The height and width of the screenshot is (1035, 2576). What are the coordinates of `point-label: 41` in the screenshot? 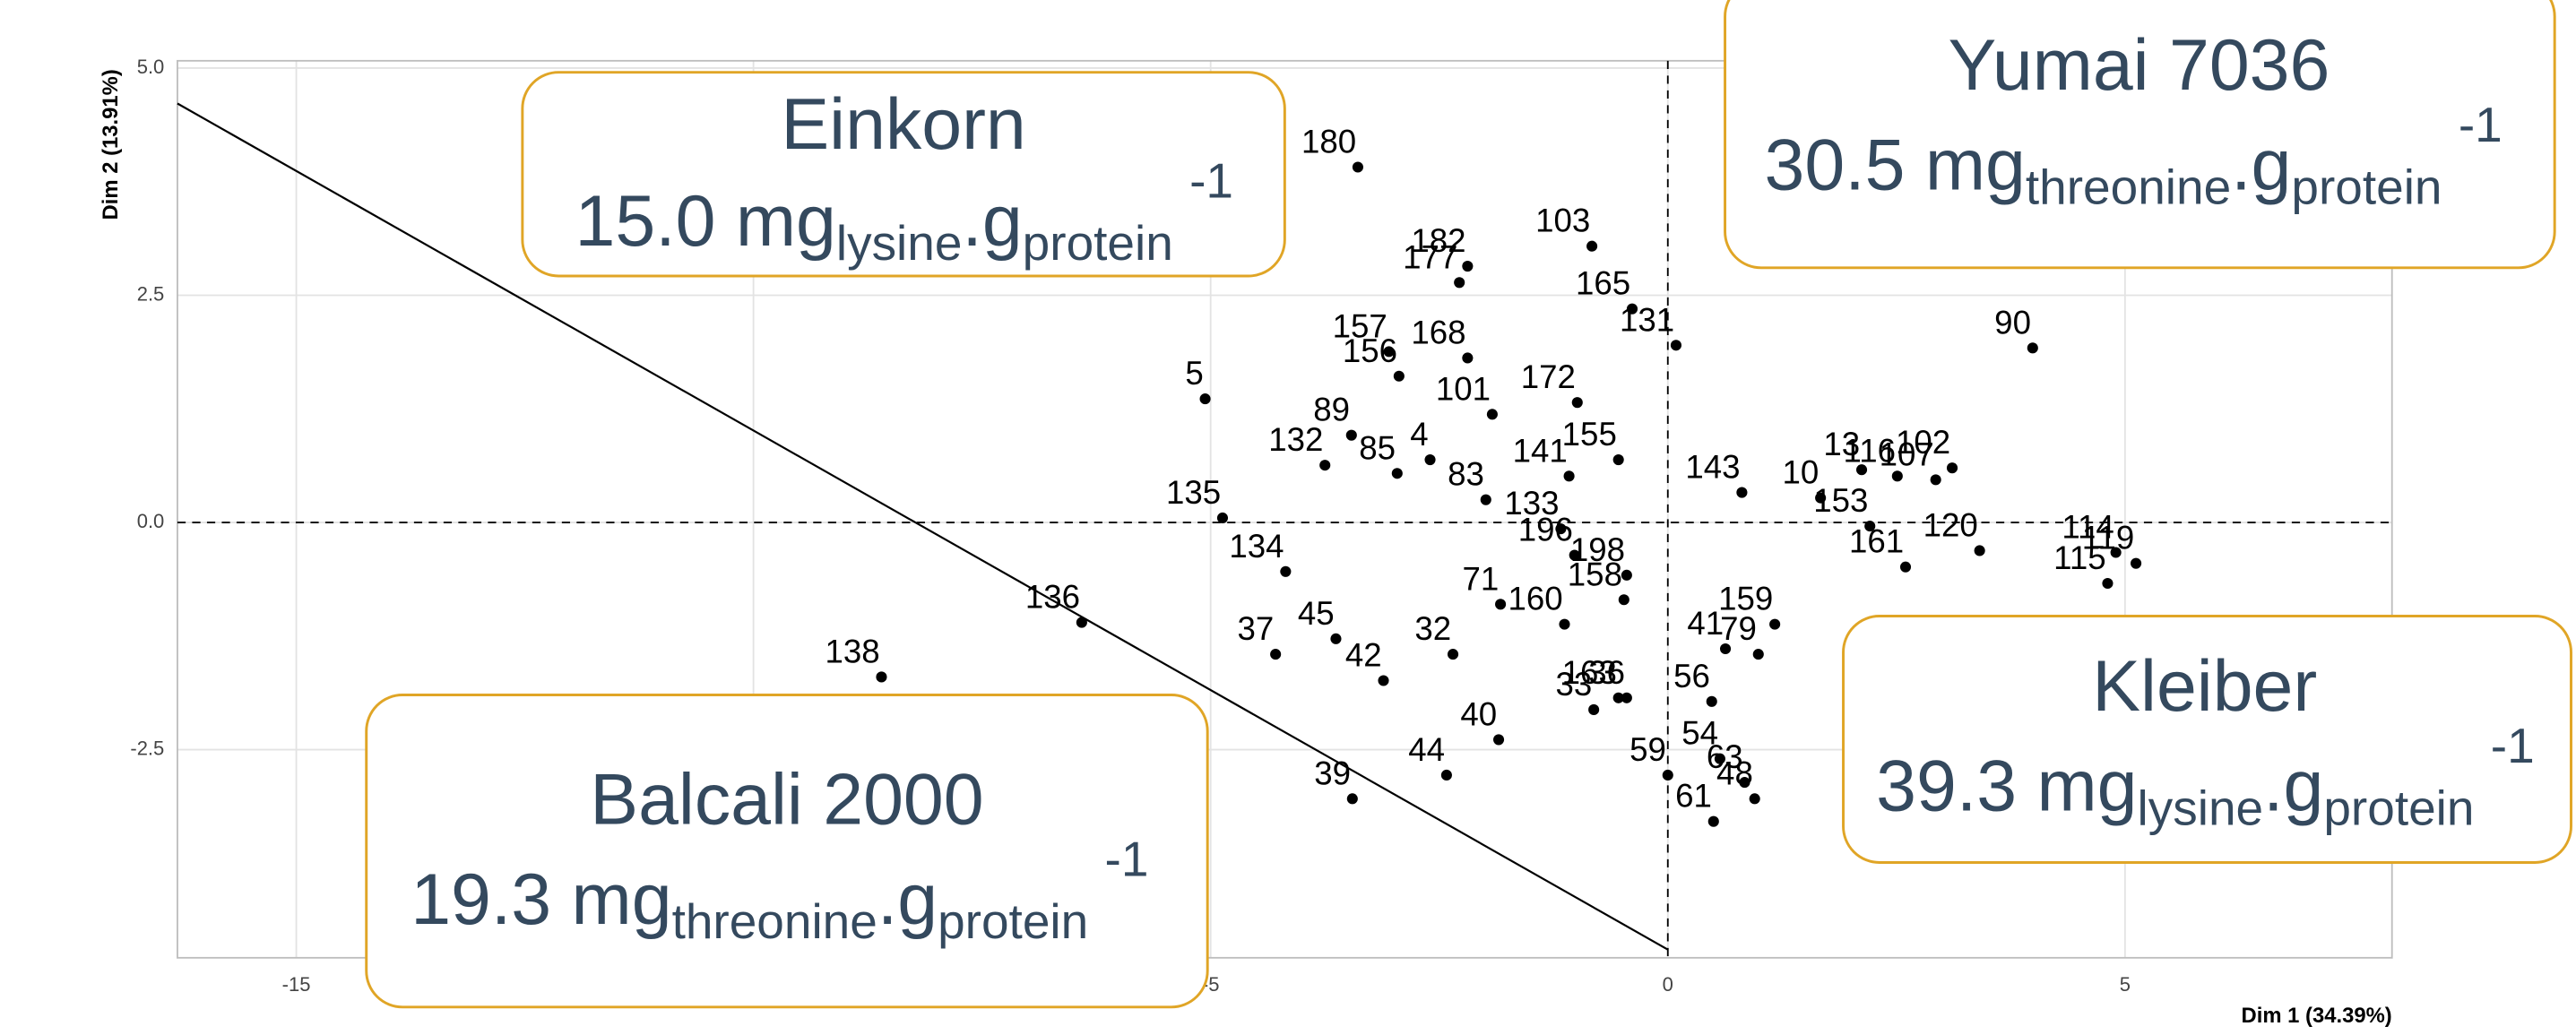 It's located at (1705, 624).